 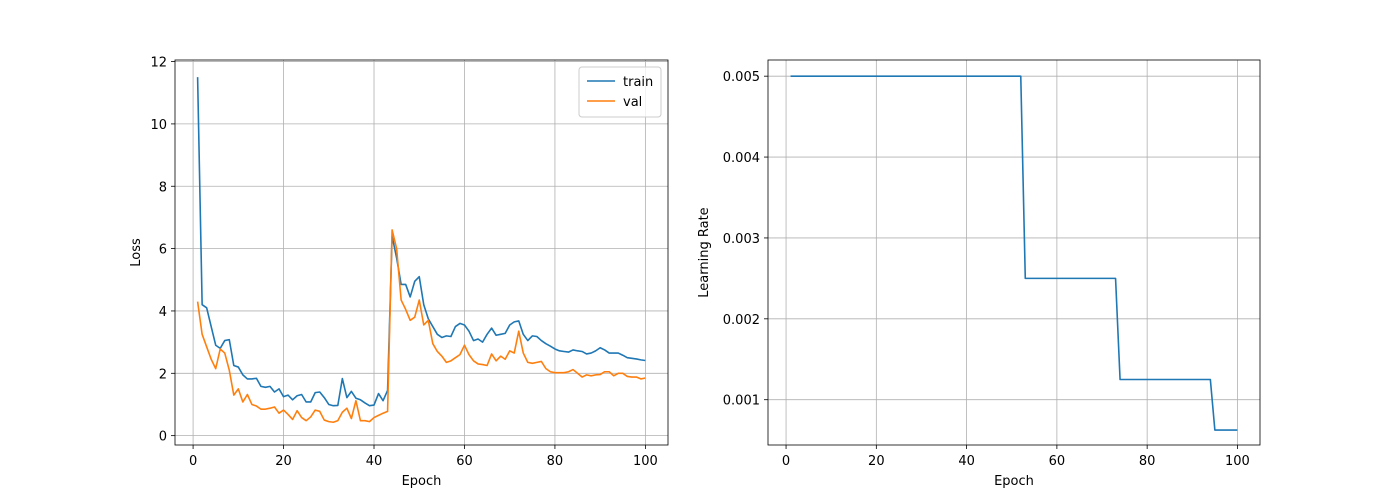 I want to click on y-tick-label: 2, so click(x=163, y=374).